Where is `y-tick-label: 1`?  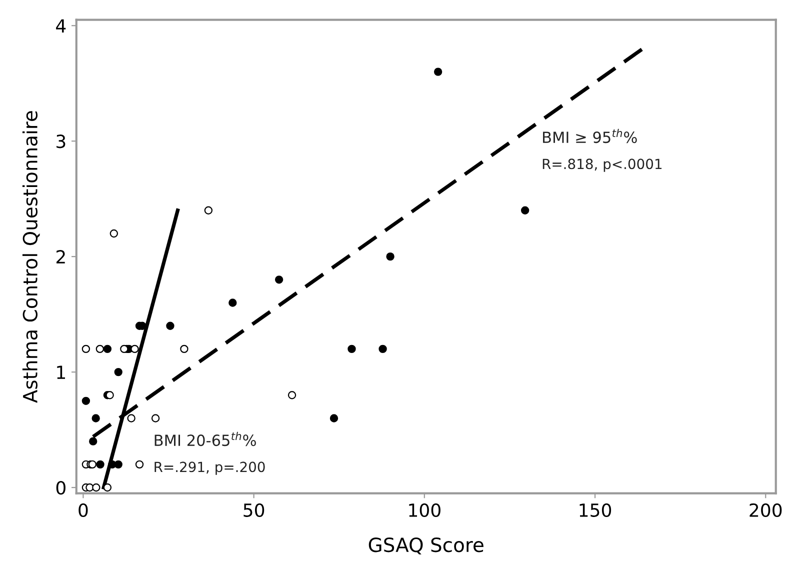
y-tick-label: 1 is located at coordinates (61, 372).